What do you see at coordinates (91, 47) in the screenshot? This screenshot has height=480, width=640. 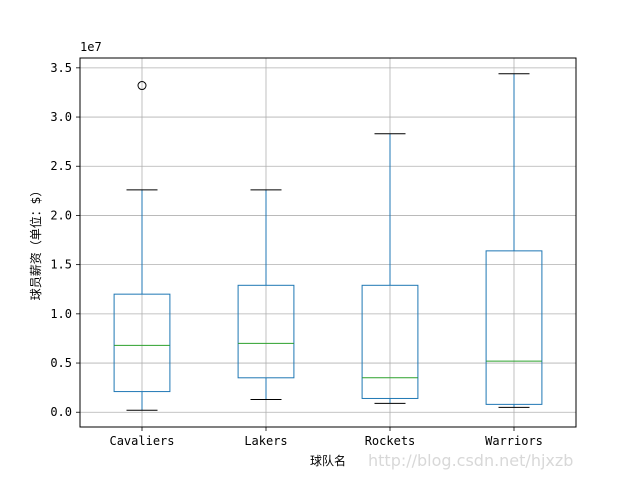 I see `y-offset-label: 1e7` at bounding box center [91, 47].